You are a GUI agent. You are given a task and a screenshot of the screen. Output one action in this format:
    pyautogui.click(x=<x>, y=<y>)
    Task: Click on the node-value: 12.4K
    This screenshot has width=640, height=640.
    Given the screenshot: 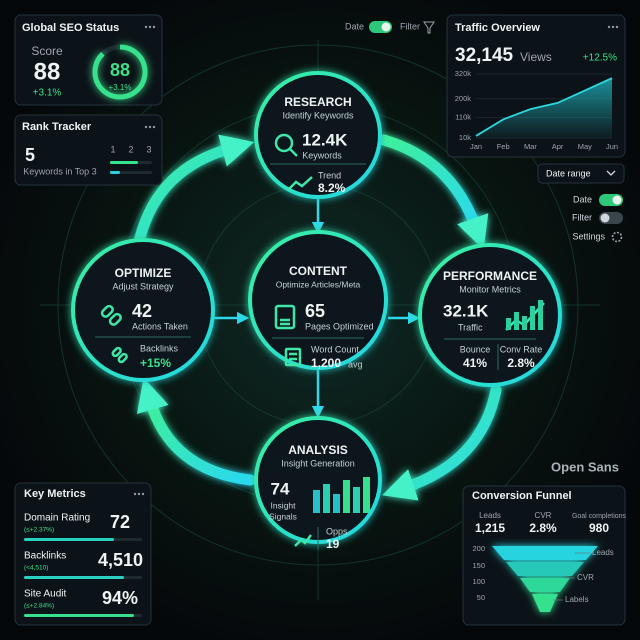 What is the action you would take?
    pyautogui.click(x=325, y=139)
    